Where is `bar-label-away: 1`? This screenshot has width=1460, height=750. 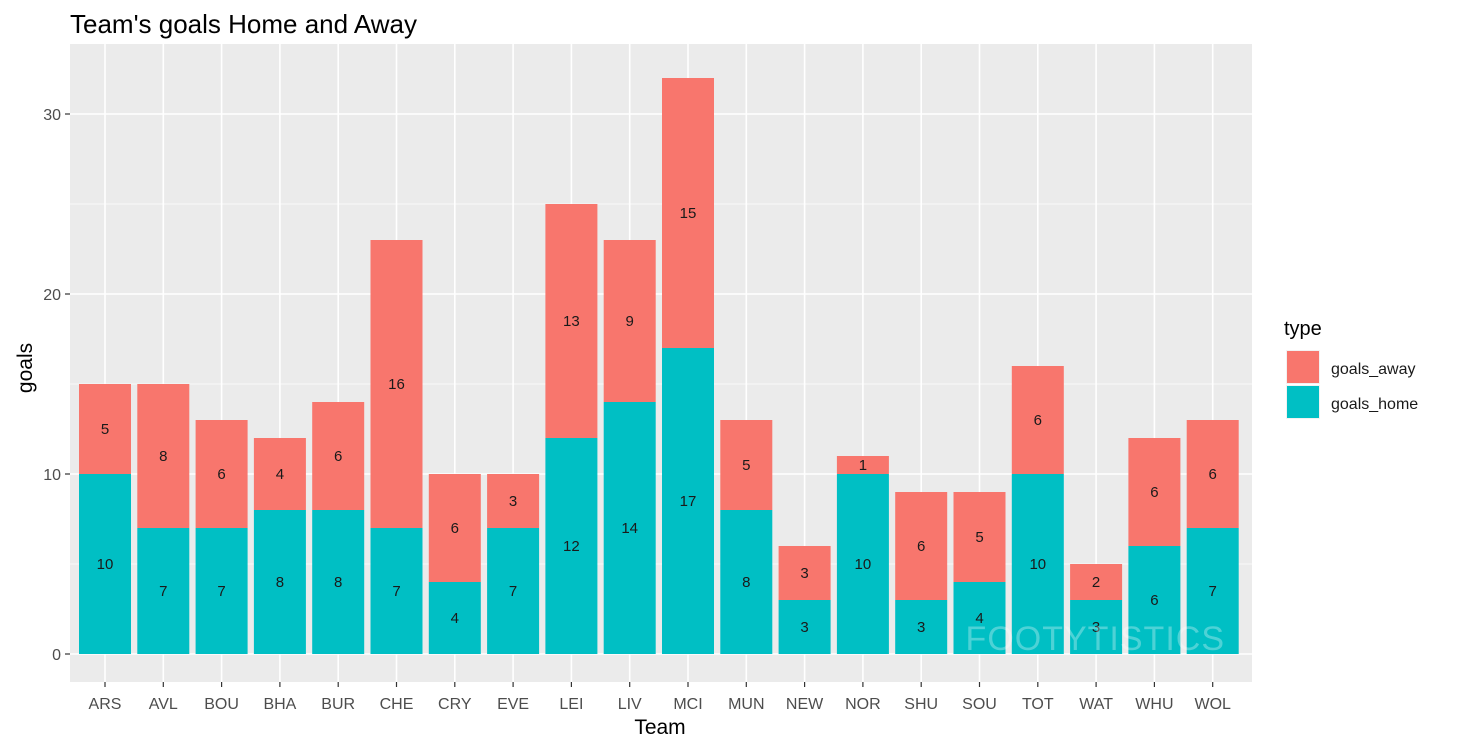 bar-label-away: 1 is located at coordinates (863, 465).